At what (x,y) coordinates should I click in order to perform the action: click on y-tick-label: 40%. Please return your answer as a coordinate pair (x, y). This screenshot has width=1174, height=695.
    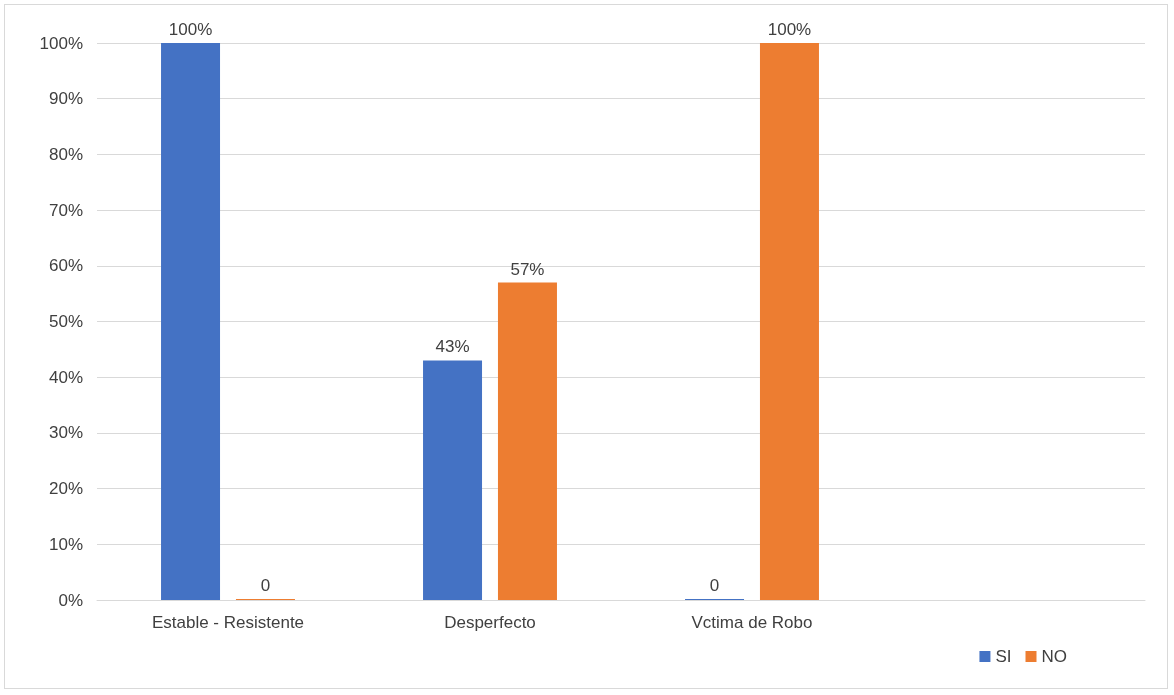
    Looking at the image, I should click on (65, 377).